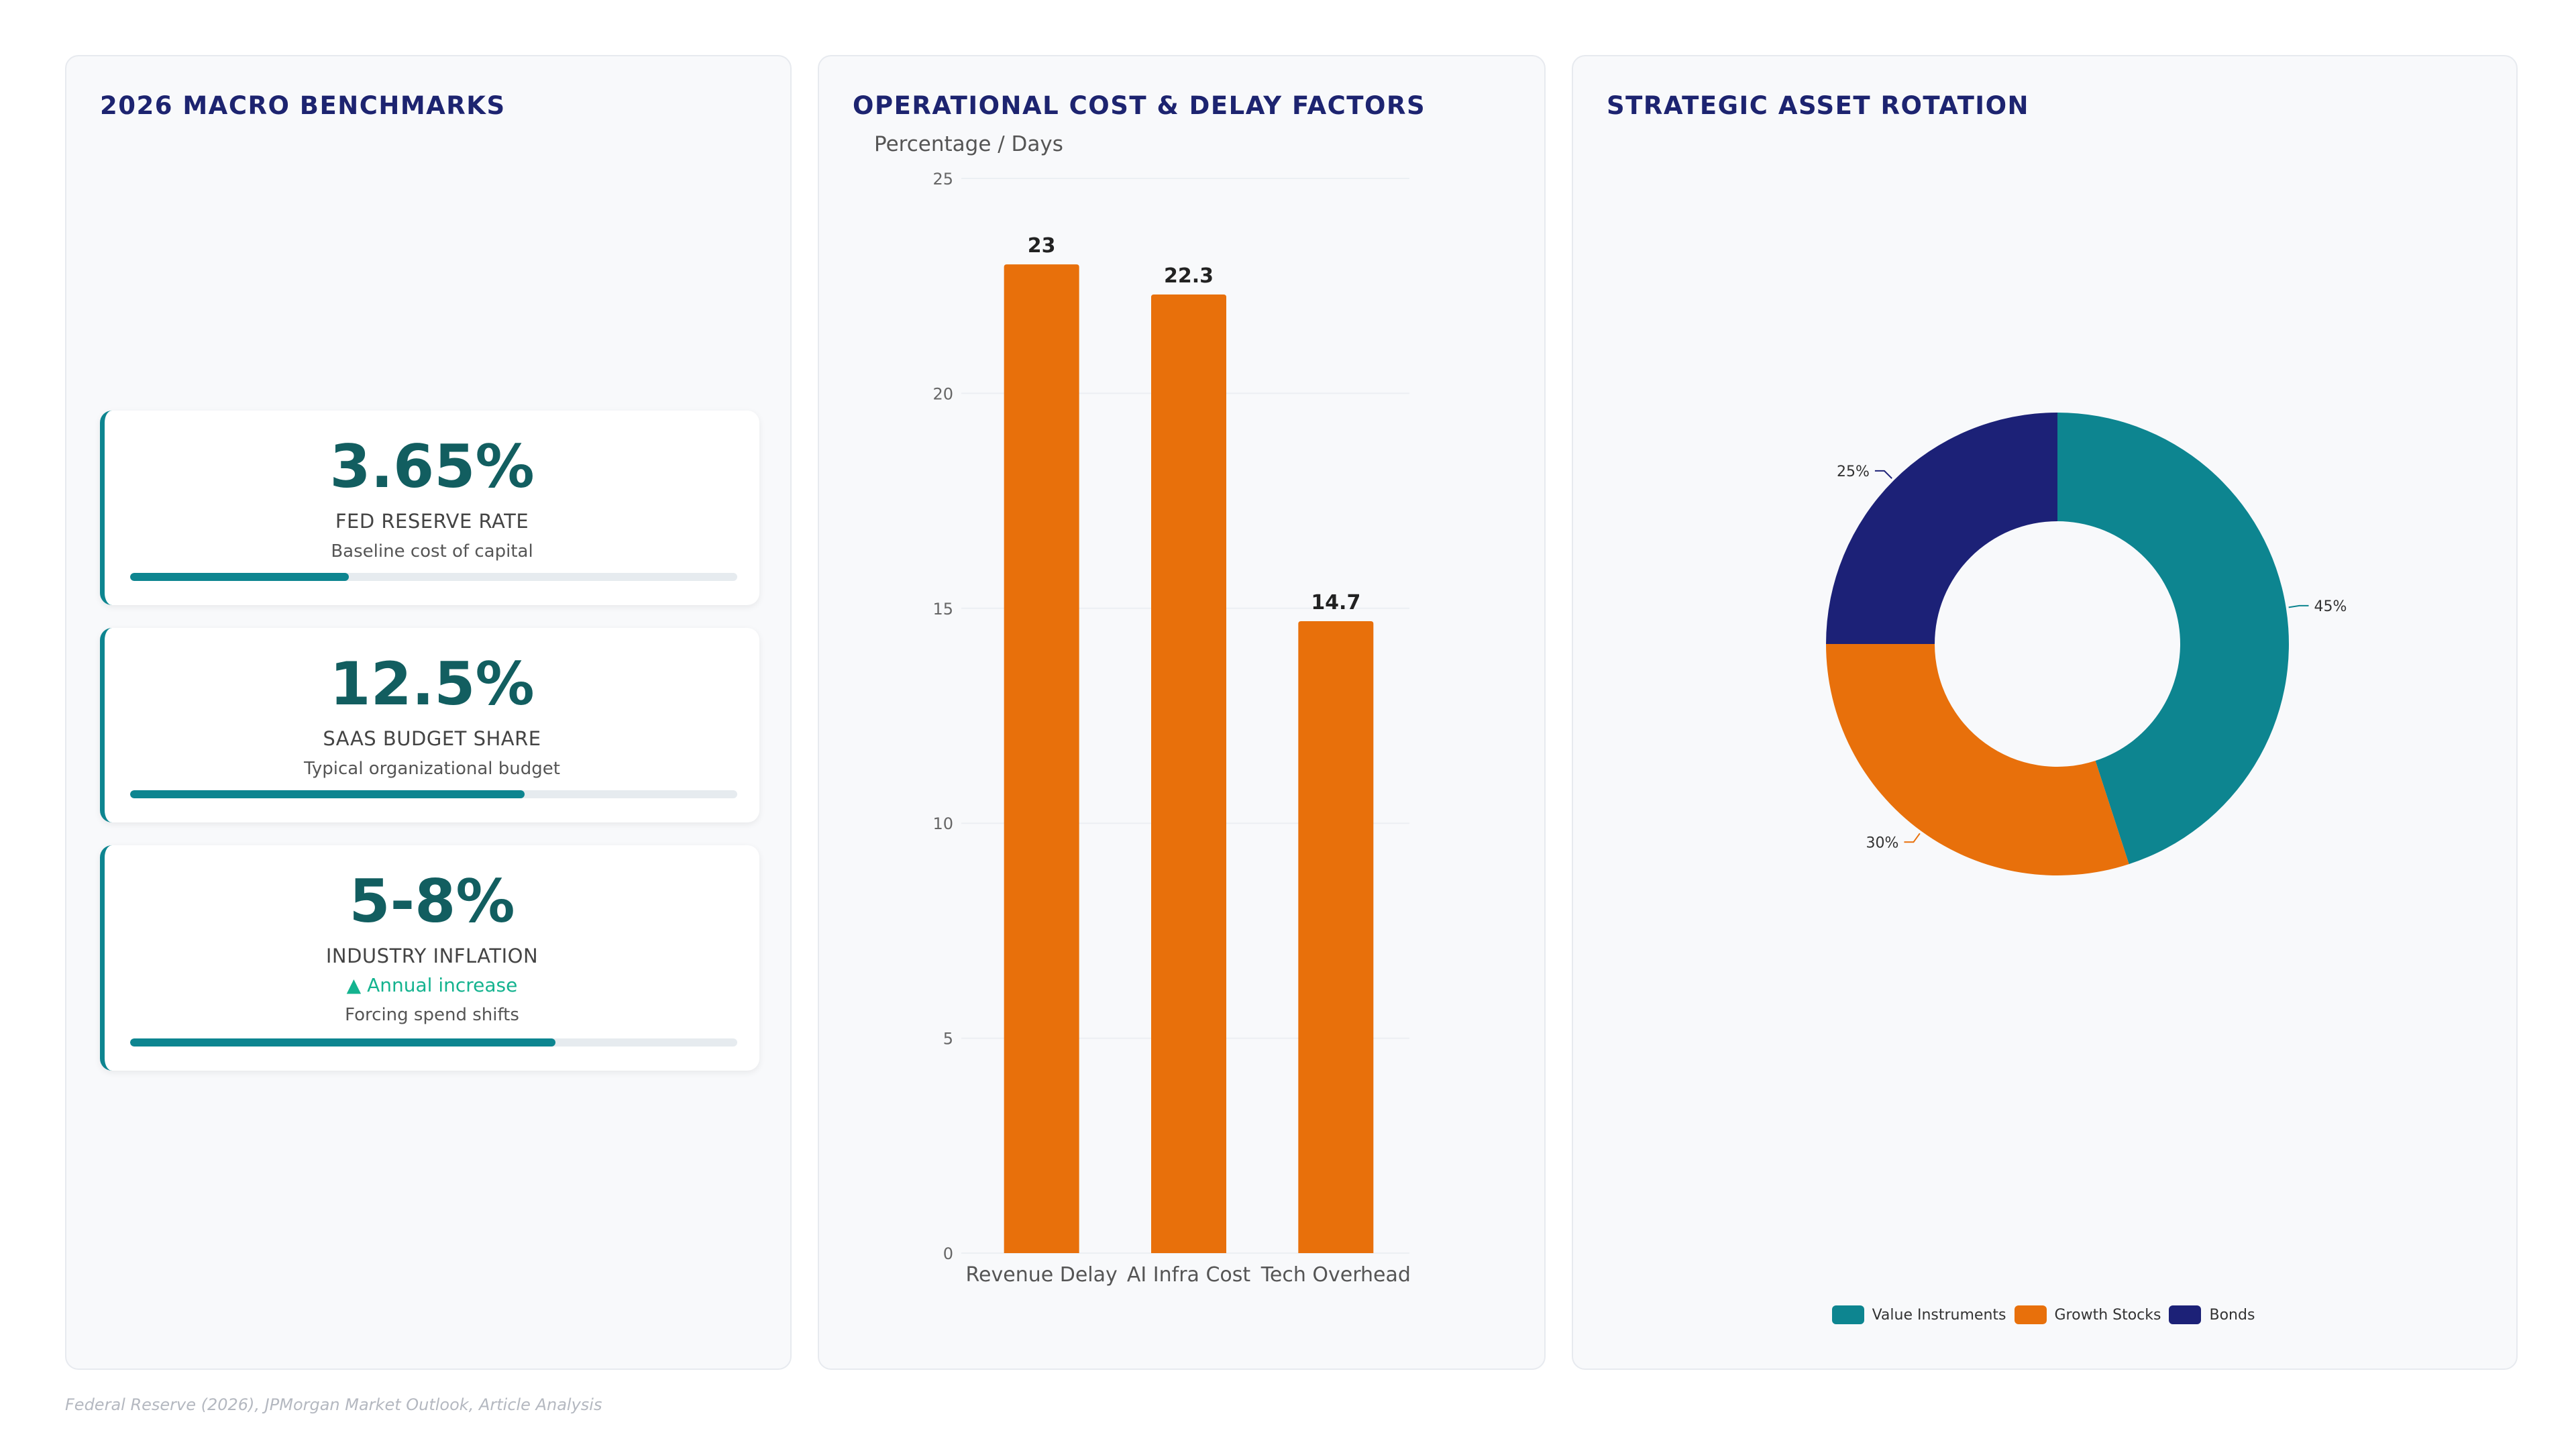  I want to click on bar-data-label: 22.3, so click(1189, 276).